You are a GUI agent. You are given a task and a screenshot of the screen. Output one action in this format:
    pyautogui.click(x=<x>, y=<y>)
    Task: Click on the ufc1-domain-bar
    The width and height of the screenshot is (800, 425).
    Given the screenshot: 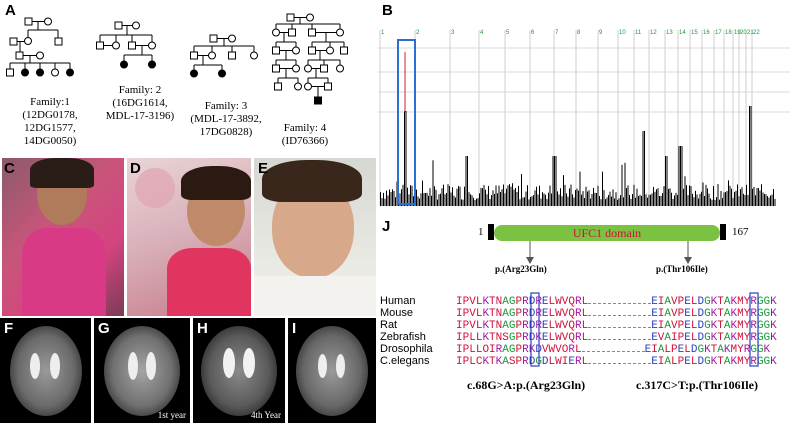 What is the action you would take?
    pyautogui.click(x=607, y=233)
    